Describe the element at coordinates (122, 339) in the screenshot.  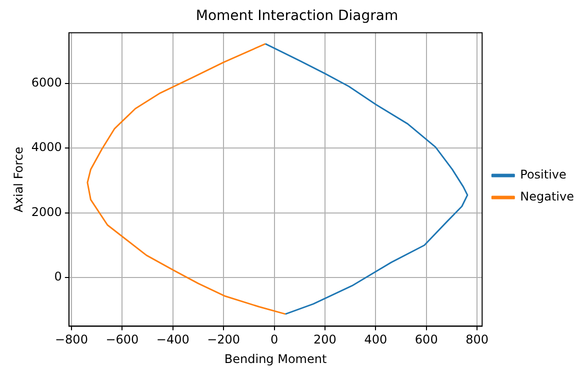
I see `x-tick-label: −600` at that location.